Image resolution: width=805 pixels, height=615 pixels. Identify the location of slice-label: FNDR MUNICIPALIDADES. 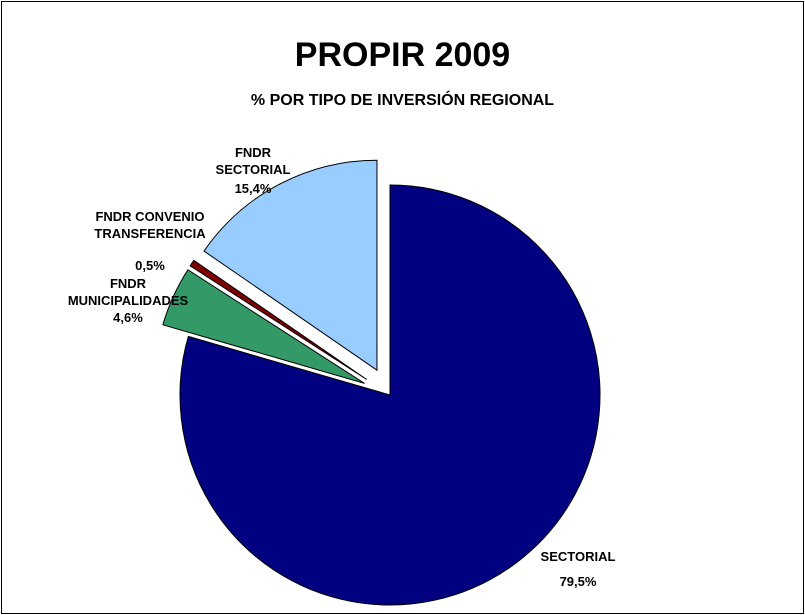
(128, 292).